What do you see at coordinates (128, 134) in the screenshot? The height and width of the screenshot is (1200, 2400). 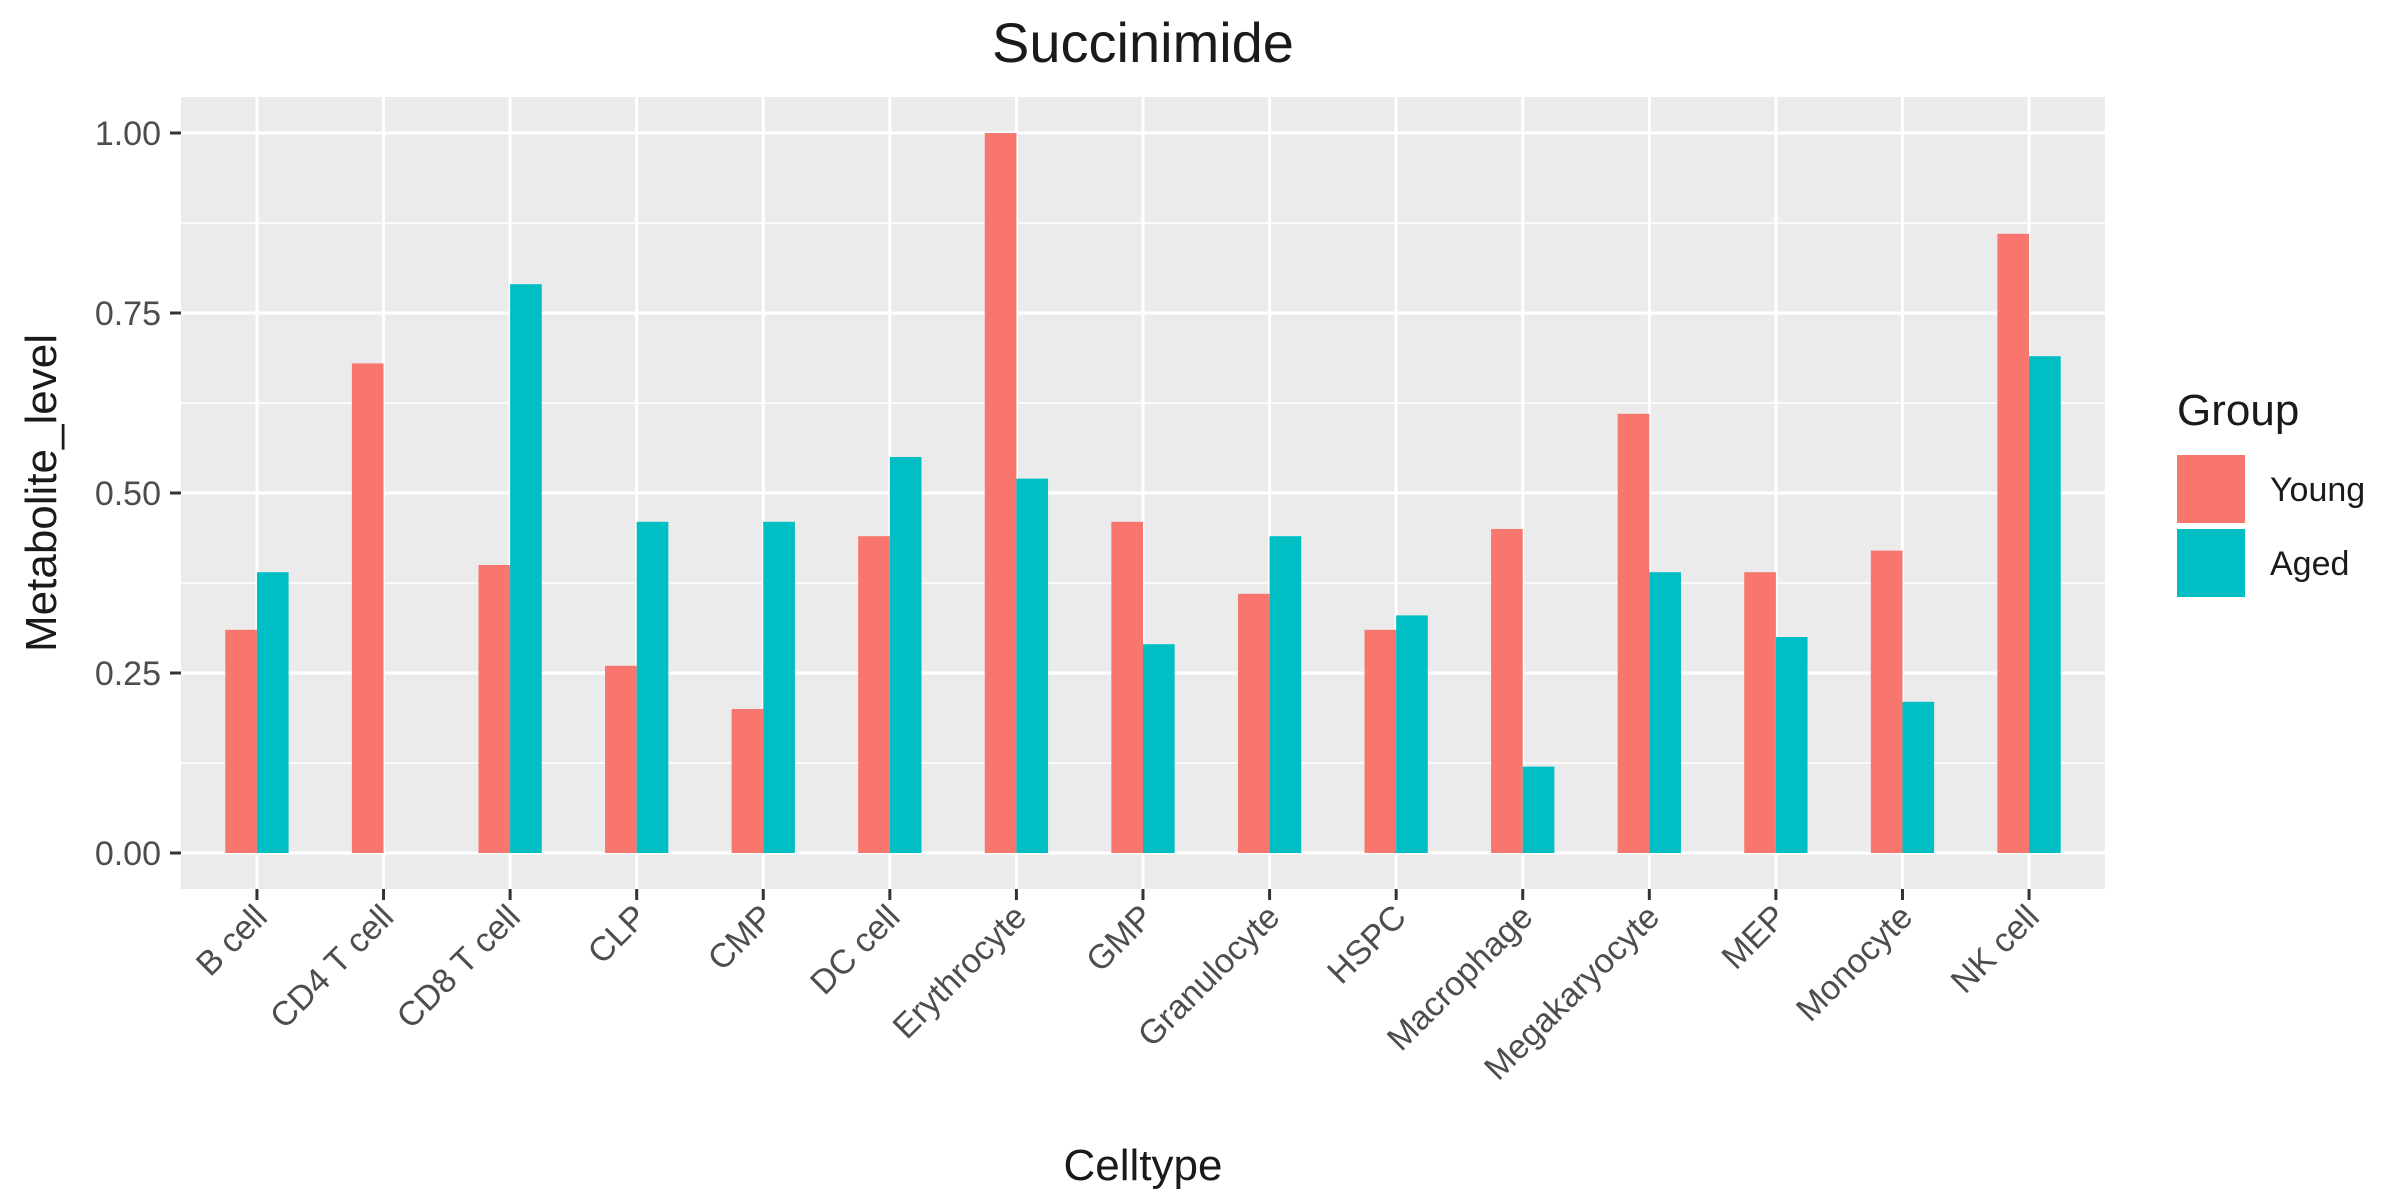 I see `y-tick-label: 1.00` at bounding box center [128, 134].